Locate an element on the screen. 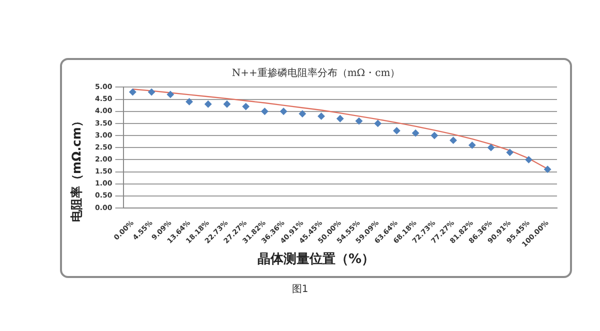 Image resolution: width=600 pixels, height=331 pixels. chart-title: N++重掺磷电阻率分布（mΩ・cm） is located at coordinates (316, 73).